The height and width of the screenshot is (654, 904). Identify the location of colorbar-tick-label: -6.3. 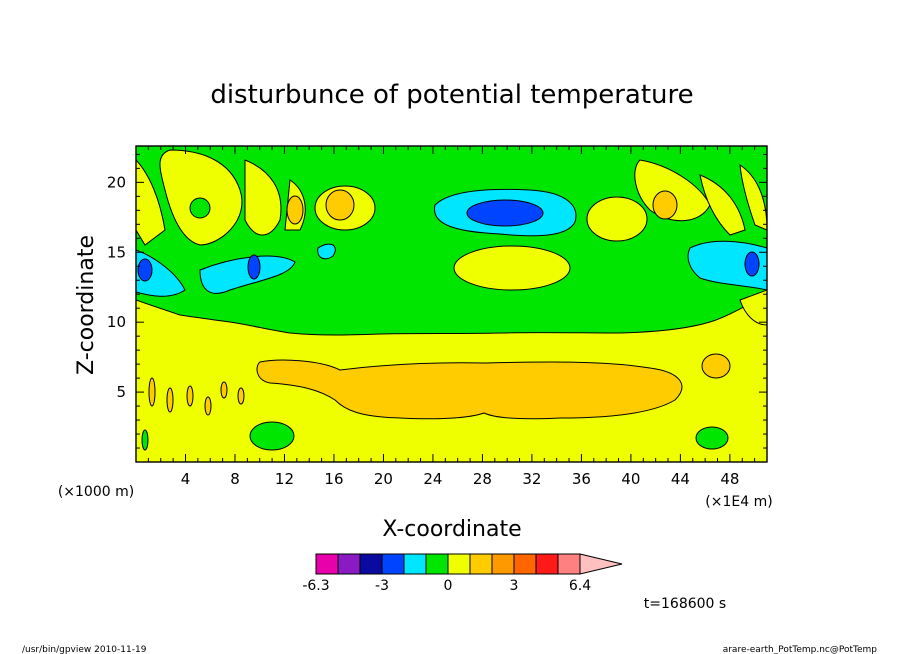
(315, 586).